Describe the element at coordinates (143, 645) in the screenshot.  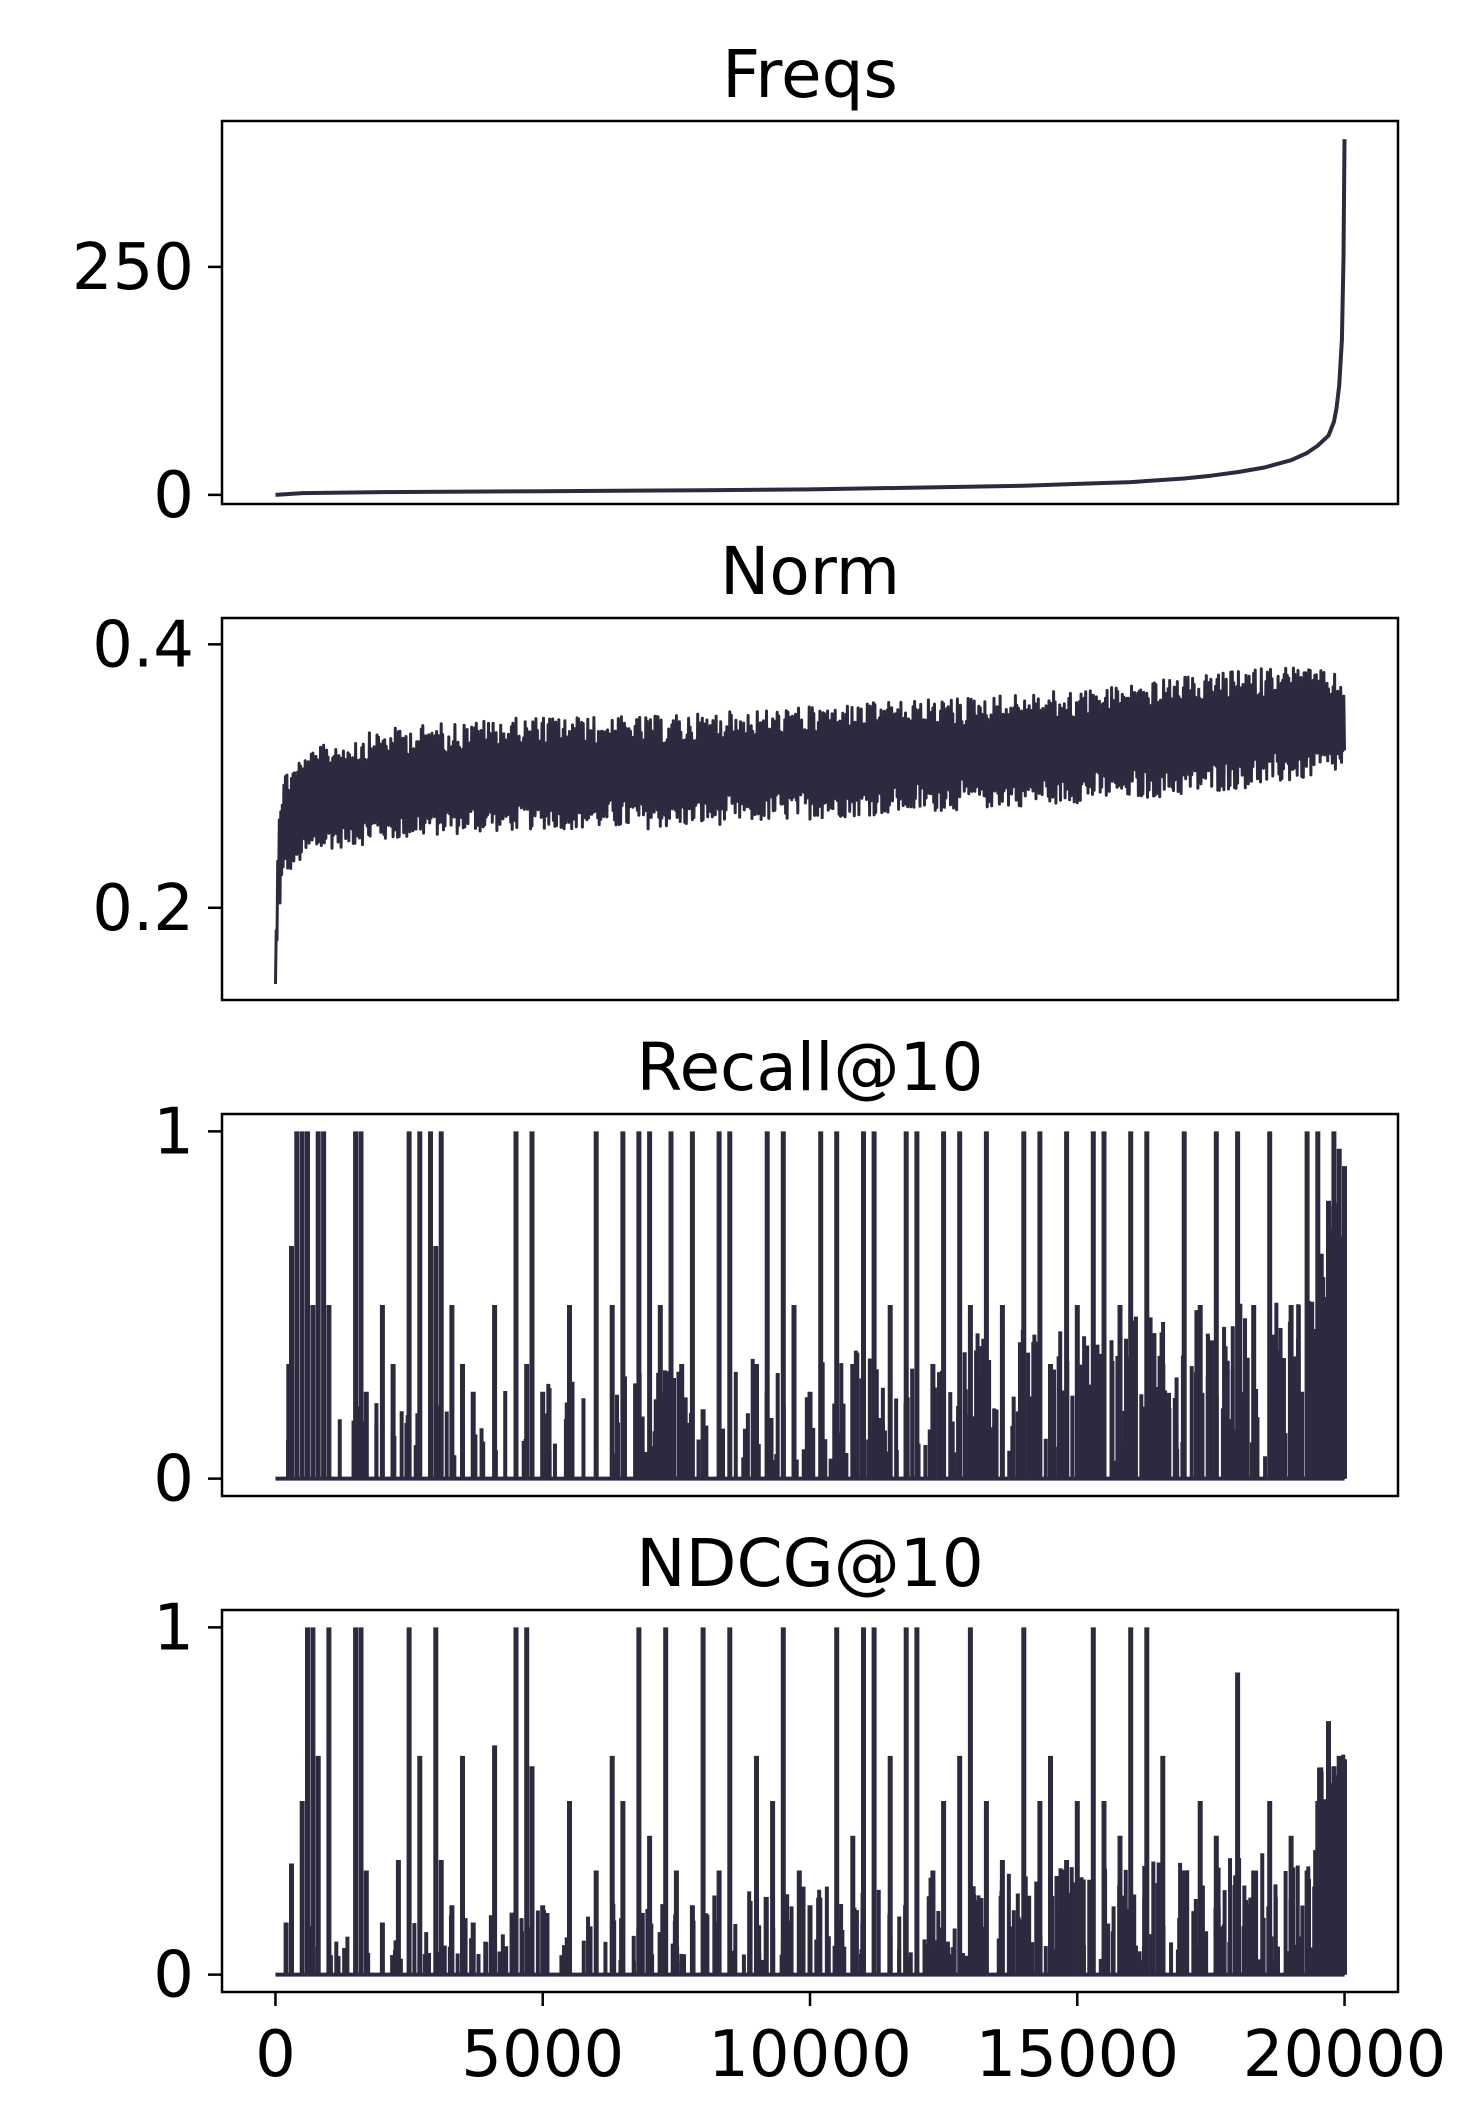
I see `y-tick-label: 0.4` at that location.